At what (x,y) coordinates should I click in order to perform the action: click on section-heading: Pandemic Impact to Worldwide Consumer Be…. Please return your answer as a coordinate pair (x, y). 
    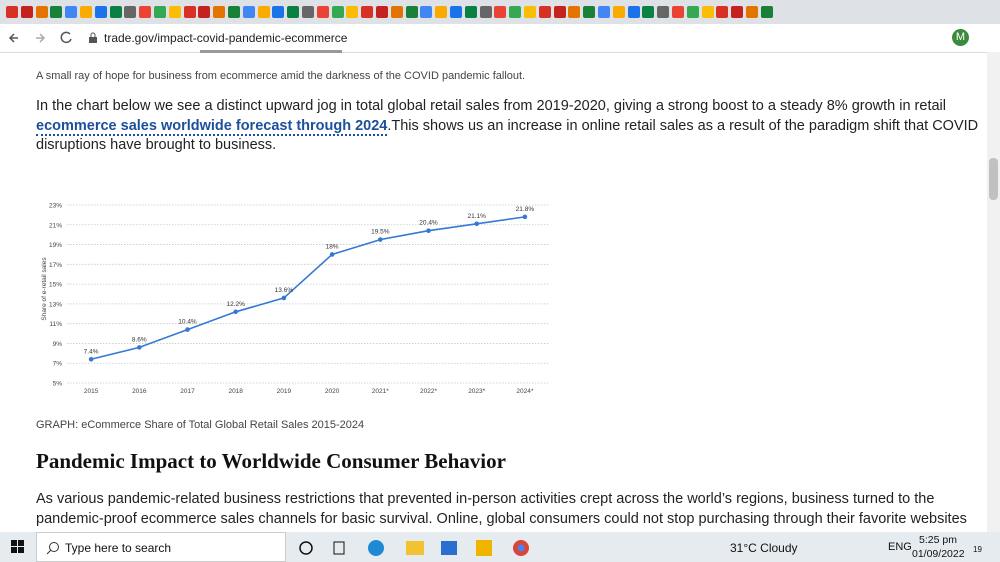
    Looking at the image, I should click on (271, 461).